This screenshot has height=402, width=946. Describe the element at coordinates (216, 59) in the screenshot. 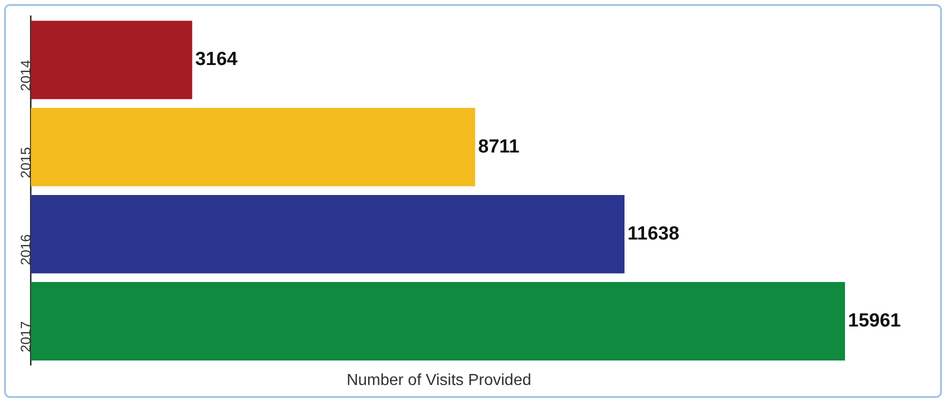

I see `data-label: 3164` at that location.